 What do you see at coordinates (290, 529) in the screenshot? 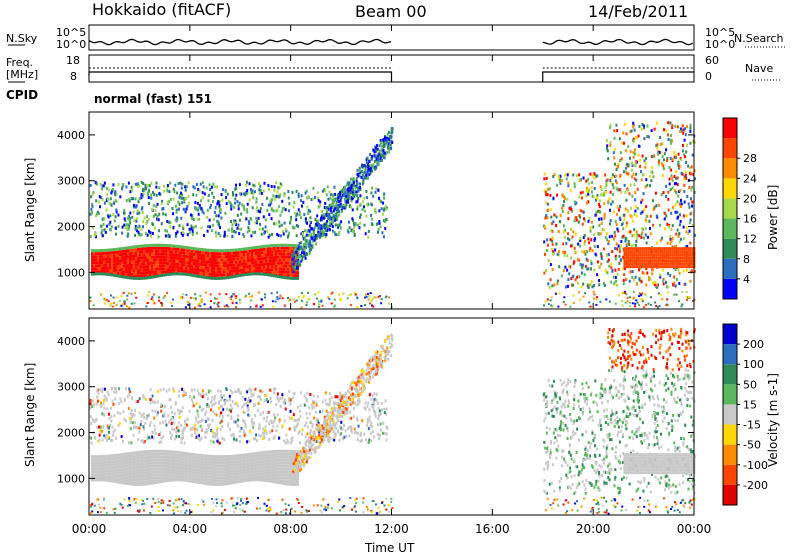
I see `x-tick-label: 08:00` at bounding box center [290, 529].